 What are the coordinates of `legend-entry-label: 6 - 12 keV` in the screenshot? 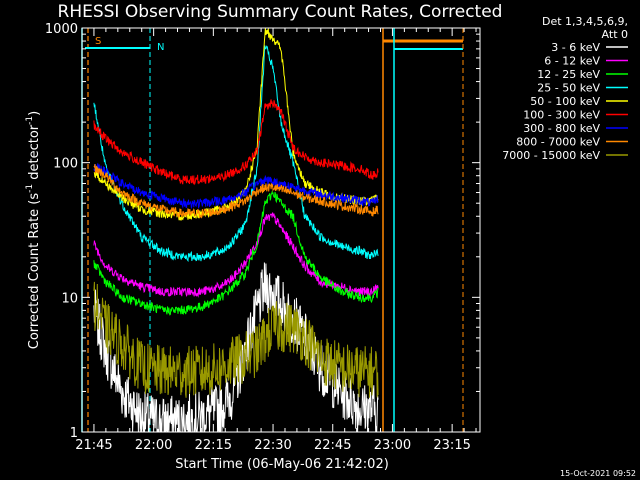 It's located at (572, 61).